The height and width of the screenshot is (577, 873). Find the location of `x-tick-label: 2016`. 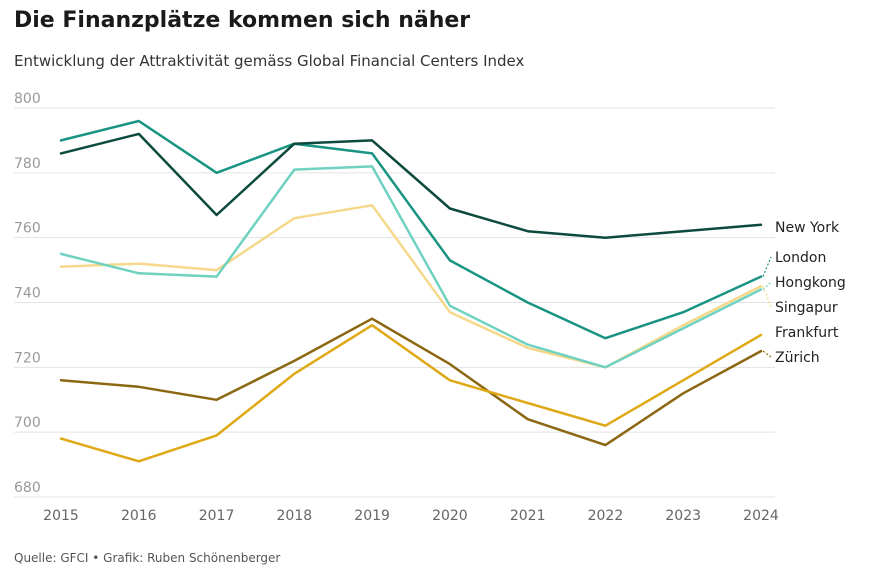

x-tick-label: 2016 is located at coordinates (139, 516).